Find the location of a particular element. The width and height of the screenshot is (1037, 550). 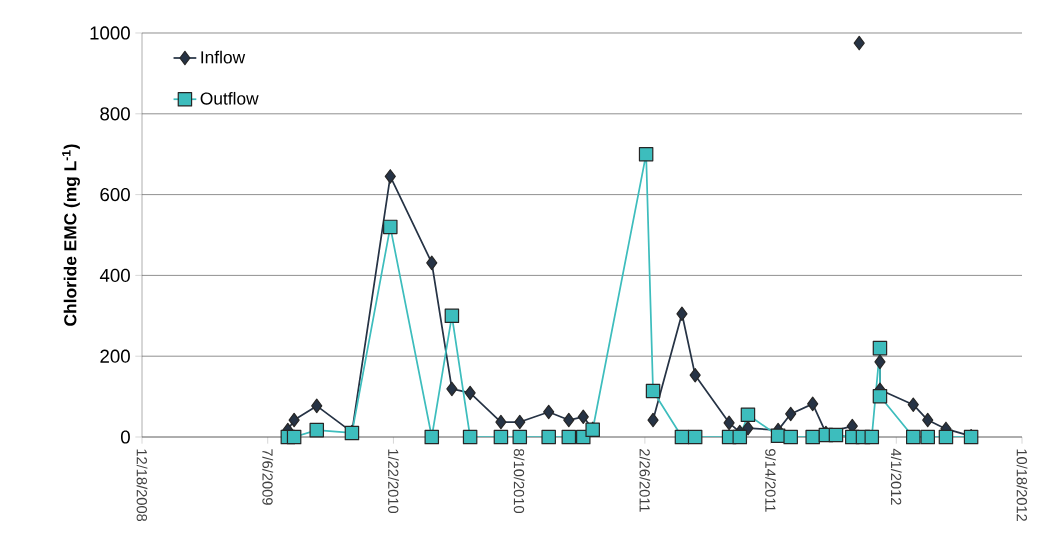

y-tick-label: 600 is located at coordinates (115, 194).